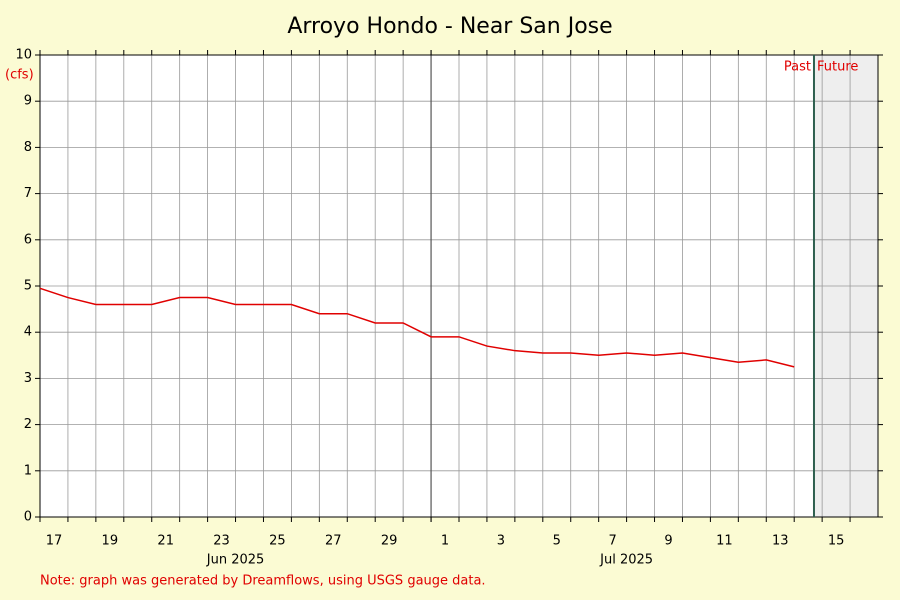 The image size is (900, 600). I want to click on month-label: Jul 2025, so click(626, 560).